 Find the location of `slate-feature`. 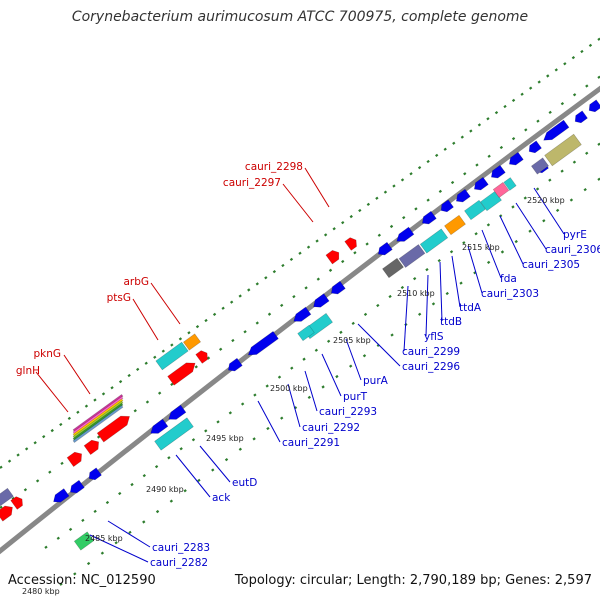

slate-feature is located at coordinates (7, 497).